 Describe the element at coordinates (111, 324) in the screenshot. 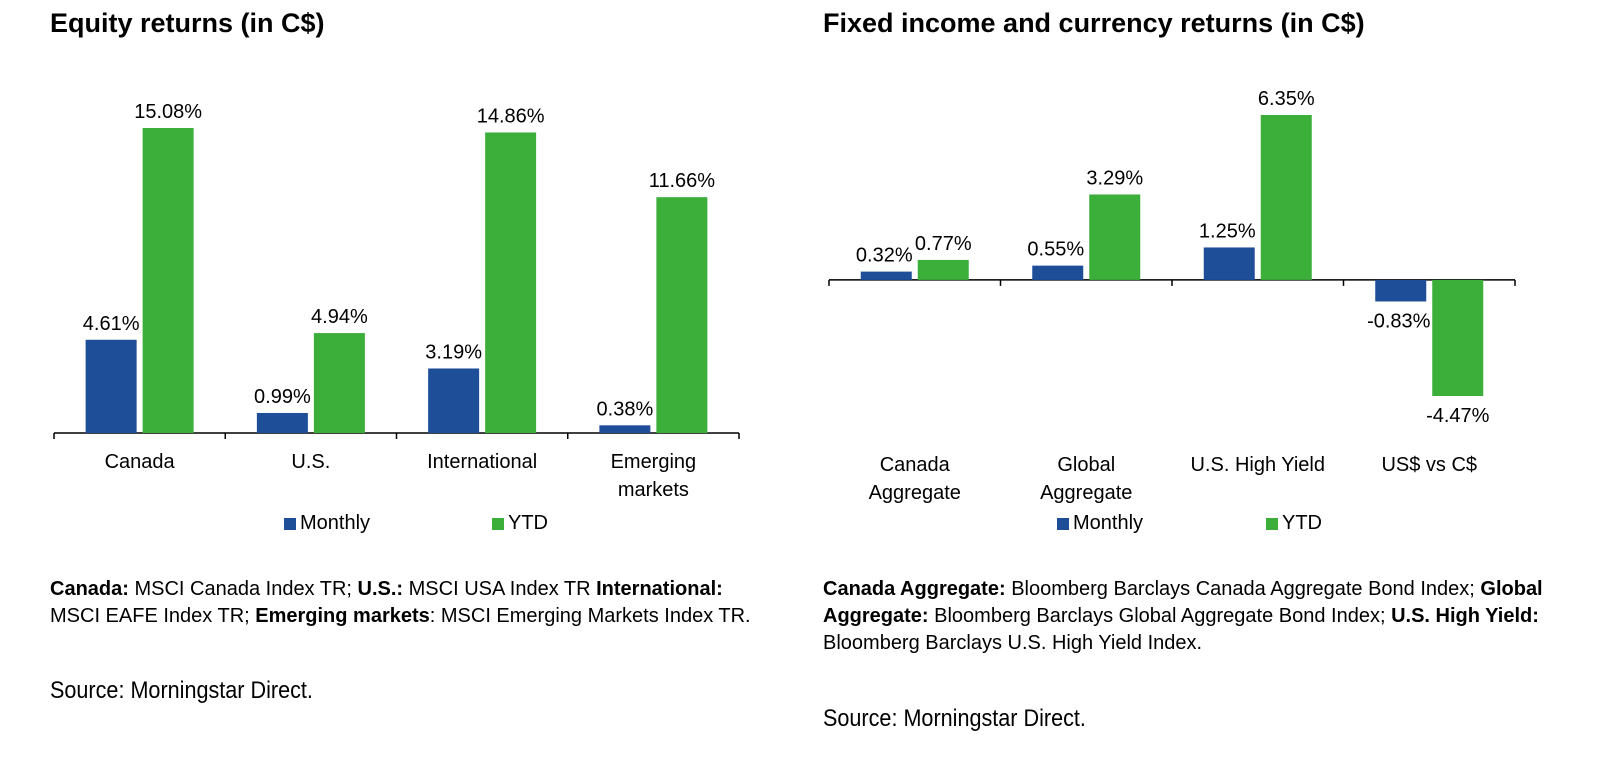

I see `equity-data-label: 4.61%` at that location.